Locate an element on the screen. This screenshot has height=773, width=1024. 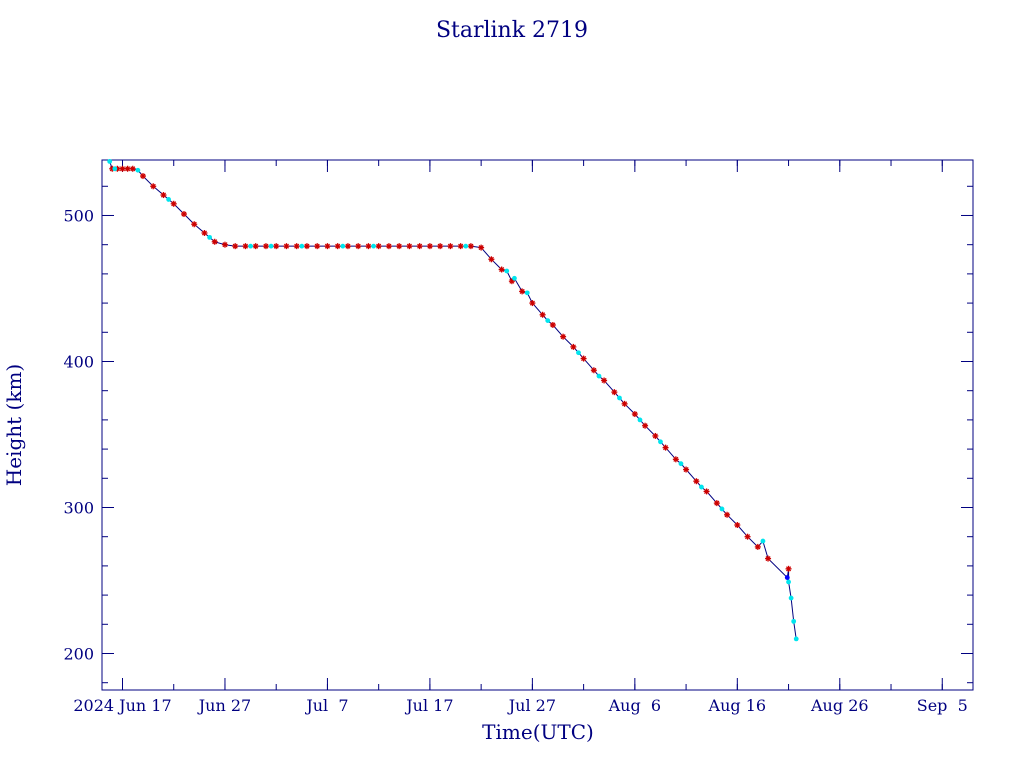
x-tick-label: Jul 7 is located at coordinates (326, 705).